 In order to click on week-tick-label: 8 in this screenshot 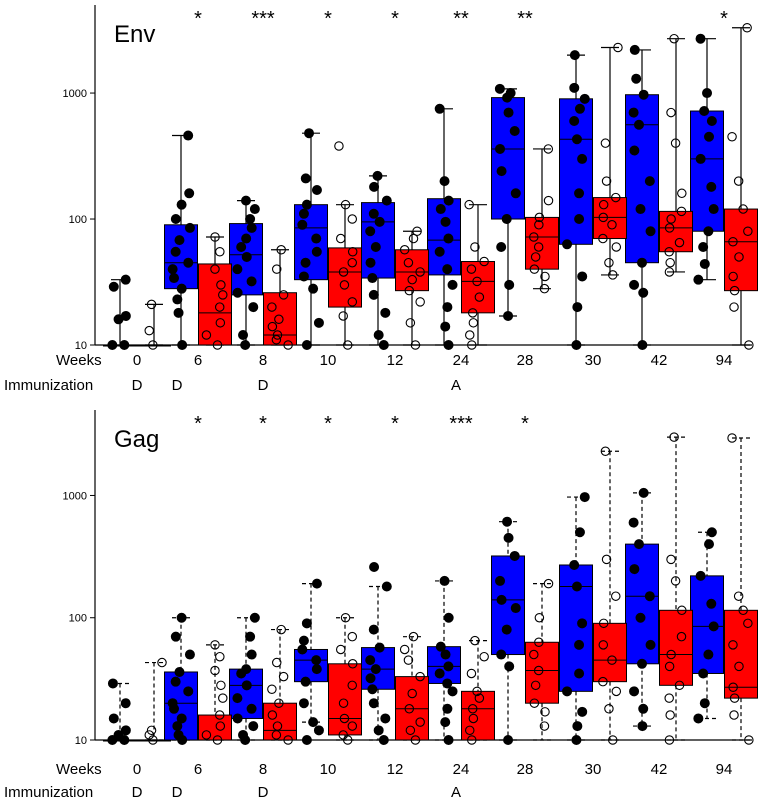, I will do `click(263, 360)`.